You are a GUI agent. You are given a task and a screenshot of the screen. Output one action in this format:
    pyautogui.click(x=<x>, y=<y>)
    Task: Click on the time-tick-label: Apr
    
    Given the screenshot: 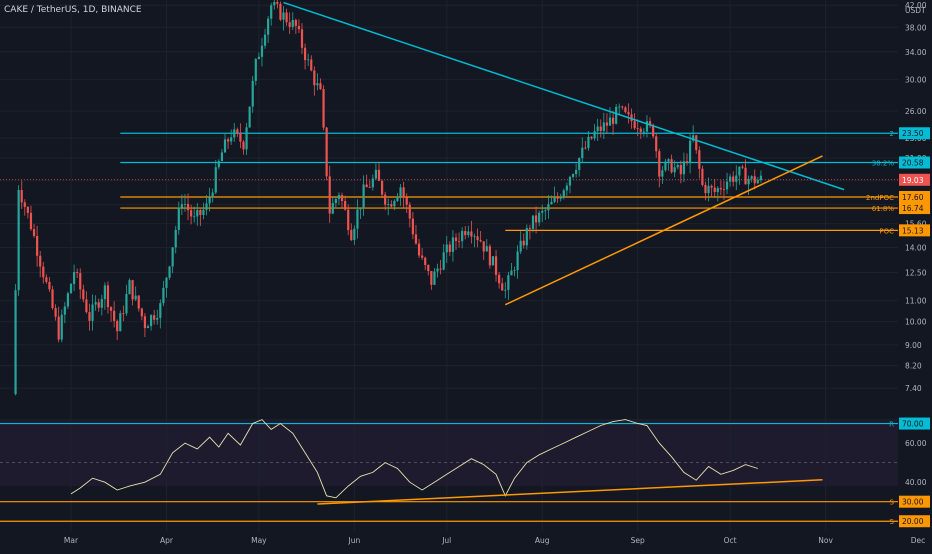 What is the action you would take?
    pyautogui.click(x=167, y=540)
    